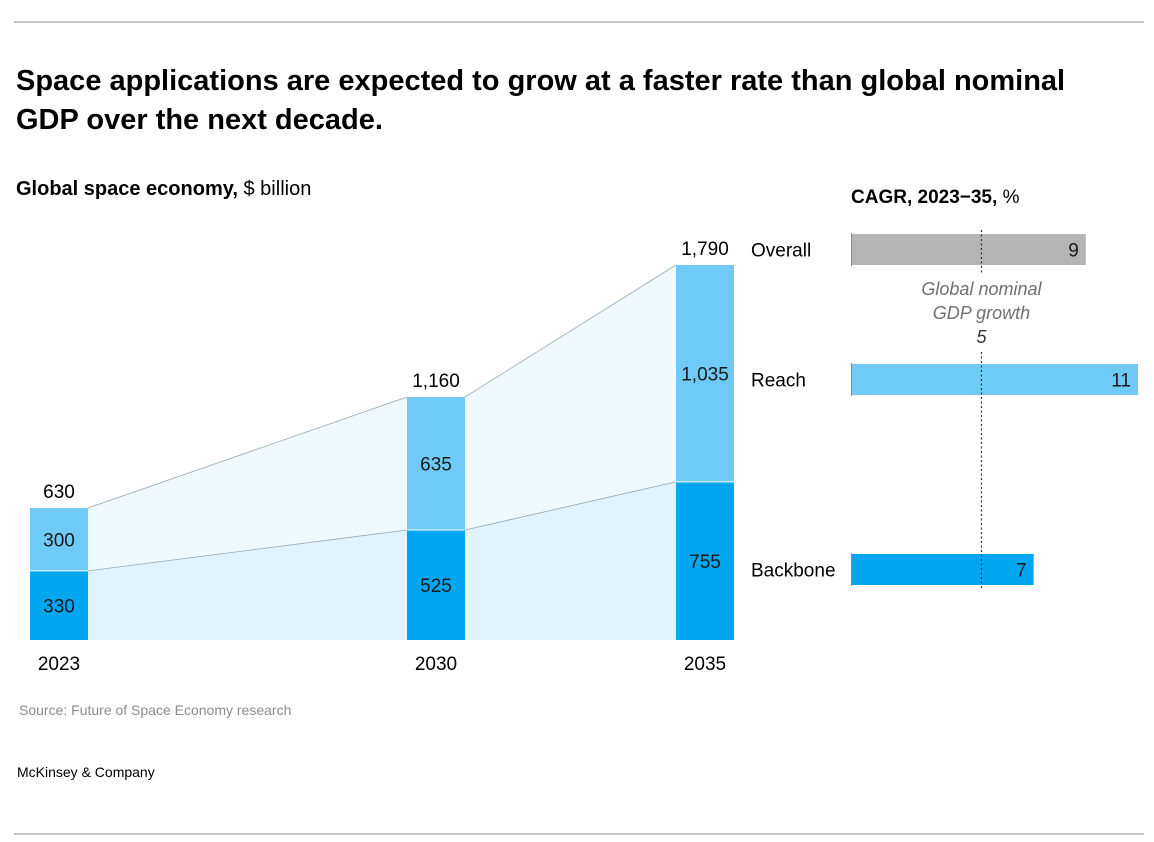 Image resolution: width=1154 pixels, height=842 pixels. Describe the element at coordinates (924, 197) in the screenshot. I see `right-chart-title-bold: CAGR, 2023−35,` at that location.